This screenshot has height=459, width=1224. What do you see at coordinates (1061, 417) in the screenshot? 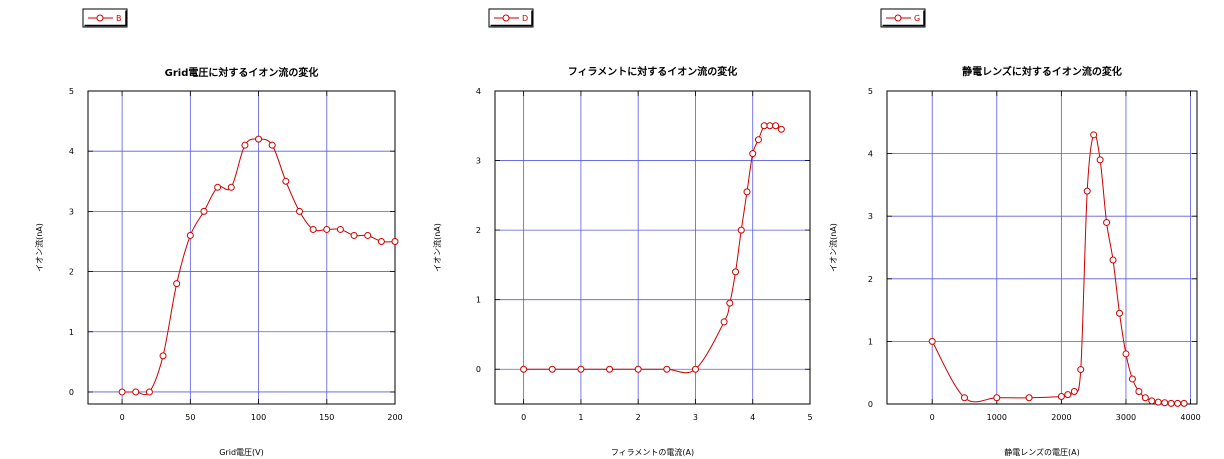
I see `x-tick-label: 2000` at bounding box center [1061, 417].